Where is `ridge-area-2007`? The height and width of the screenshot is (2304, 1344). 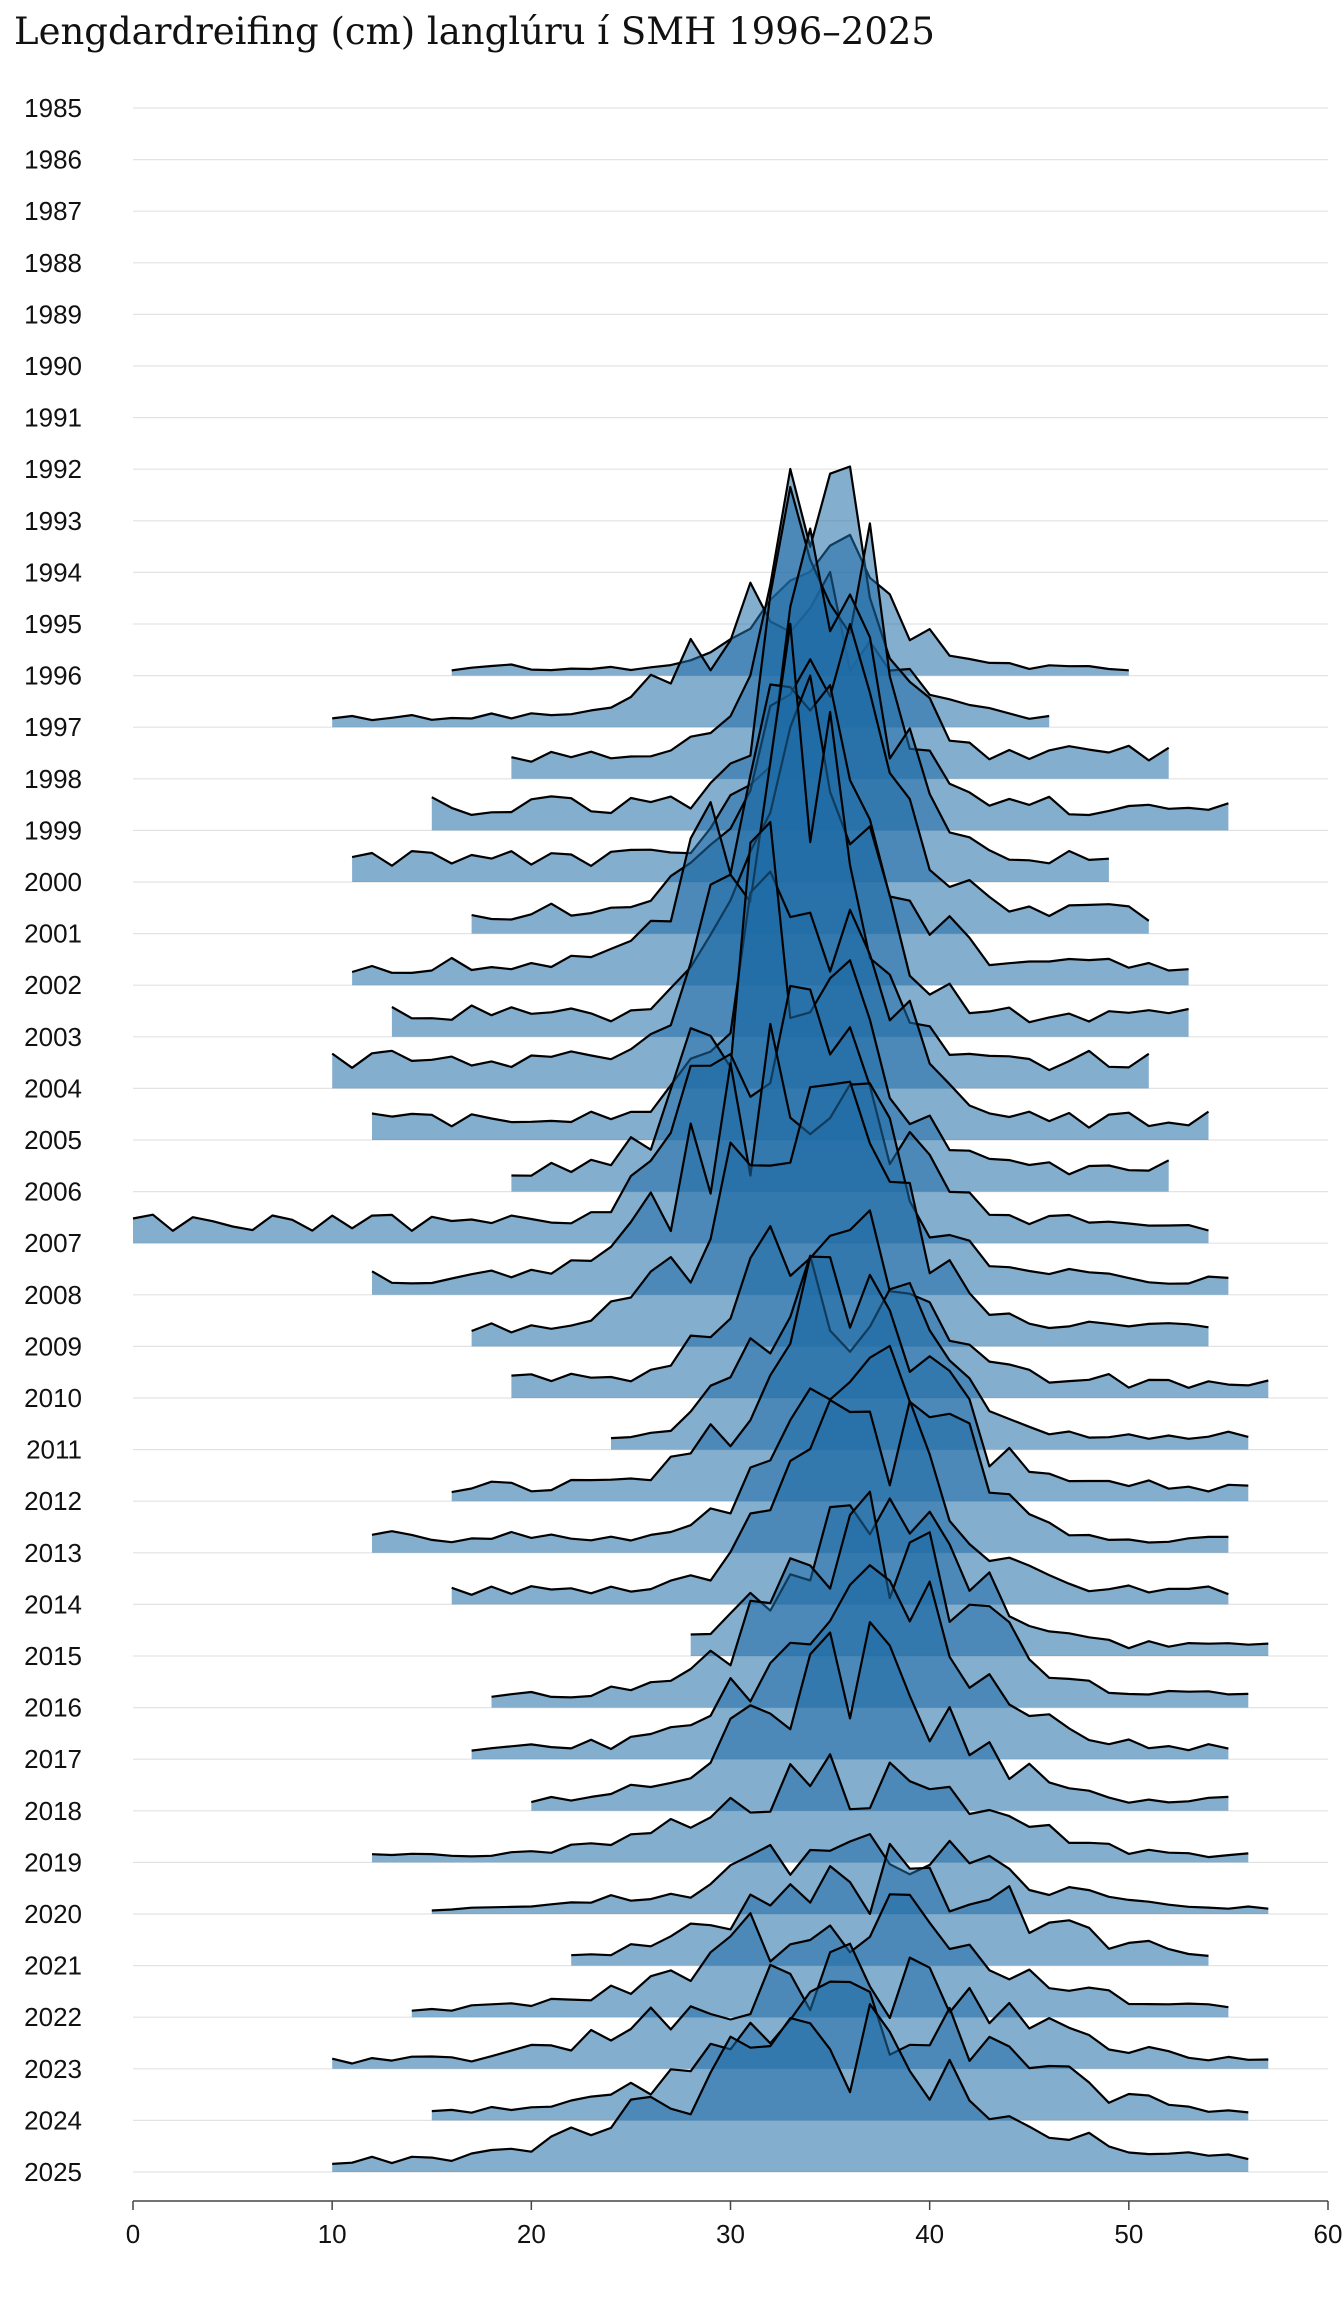
ridge-area-2007 is located at coordinates (671, 1114).